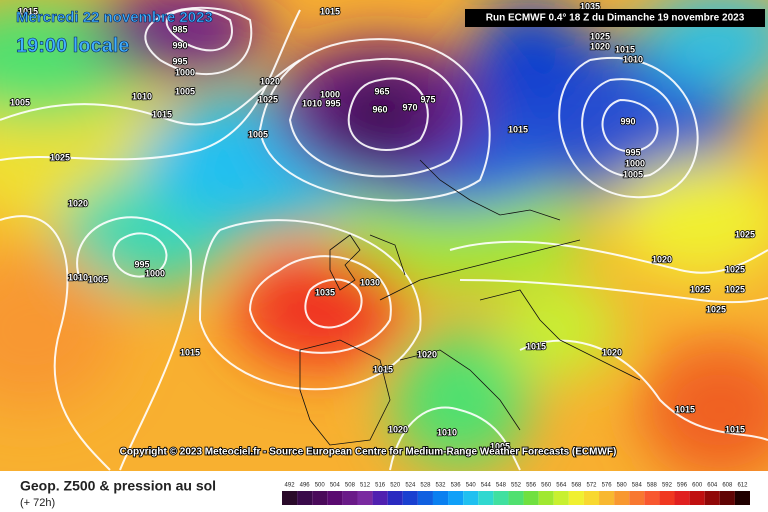 Image resolution: width=768 pixels, height=512 pixels. What do you see at coordinates (350, 486) in the screenshot?
I see `scale-label: 508` at bounding box center [350, 486].